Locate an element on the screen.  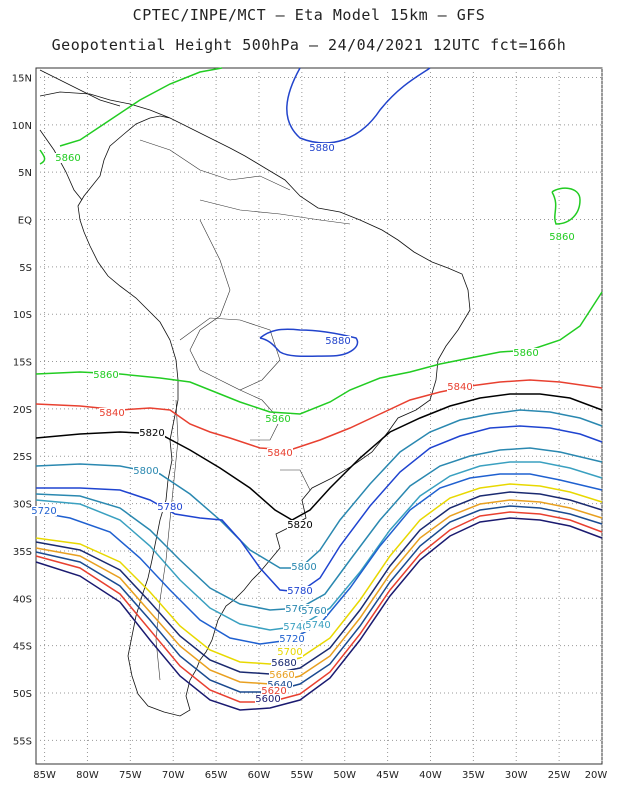
lat-tick-label: EQ is located at coordinates (25, 221).